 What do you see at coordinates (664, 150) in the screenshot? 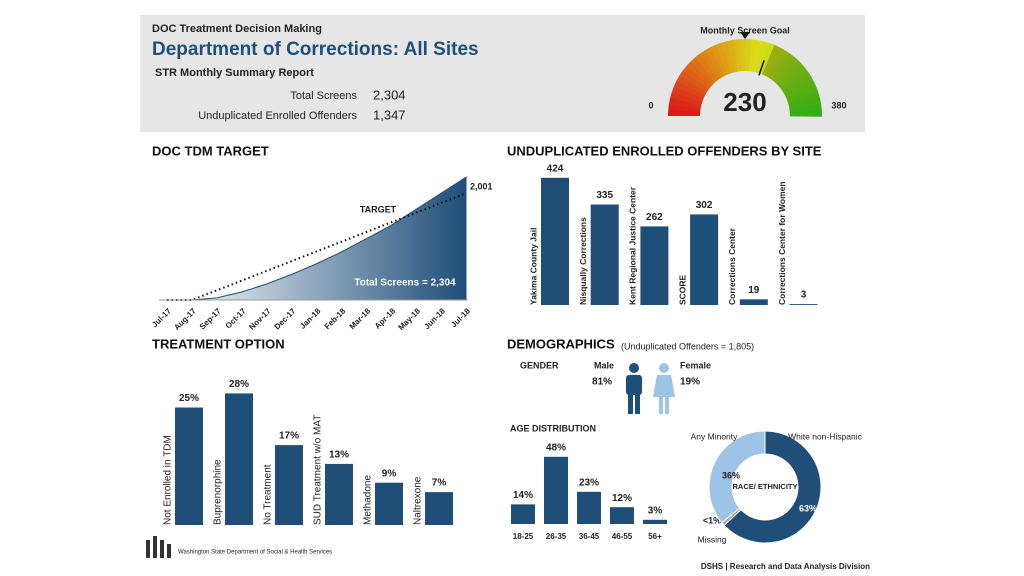
I see `section-title: UNDUPLICATED ENROLLED OFFENDERS BY SITE` at bounding box center [664, 150].